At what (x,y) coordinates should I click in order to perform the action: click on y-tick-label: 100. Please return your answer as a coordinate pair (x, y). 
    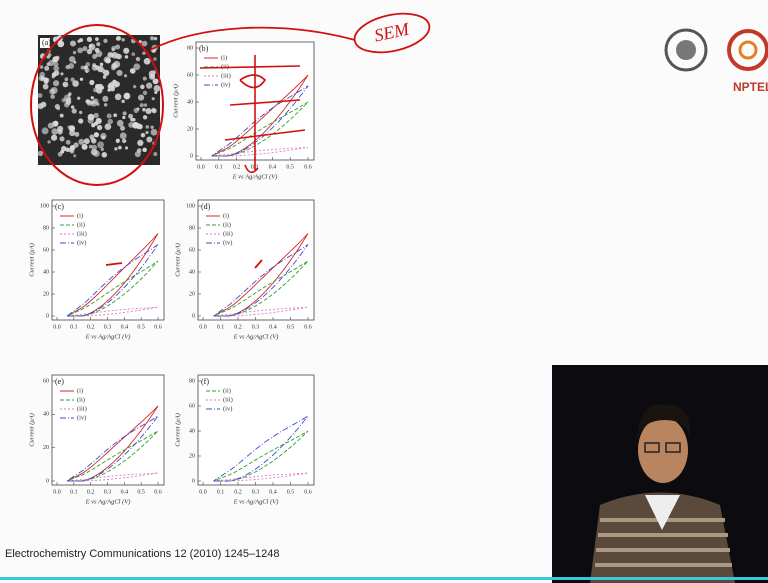
    Looking at the image, I should click on (190, 206).